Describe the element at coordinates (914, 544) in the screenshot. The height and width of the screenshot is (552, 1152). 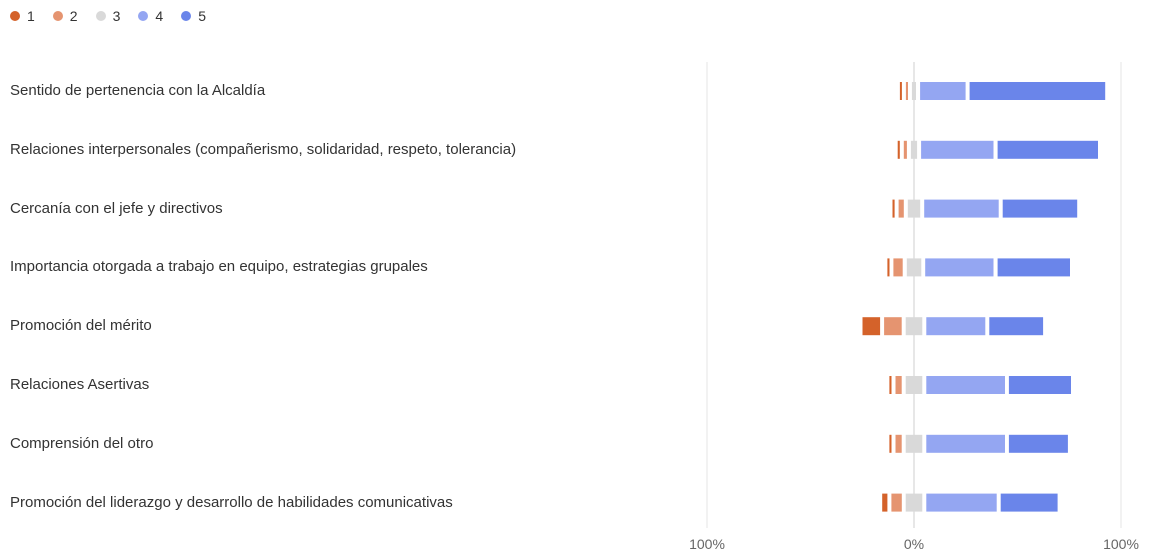
I see `x-tick-label: 0%` at that location.